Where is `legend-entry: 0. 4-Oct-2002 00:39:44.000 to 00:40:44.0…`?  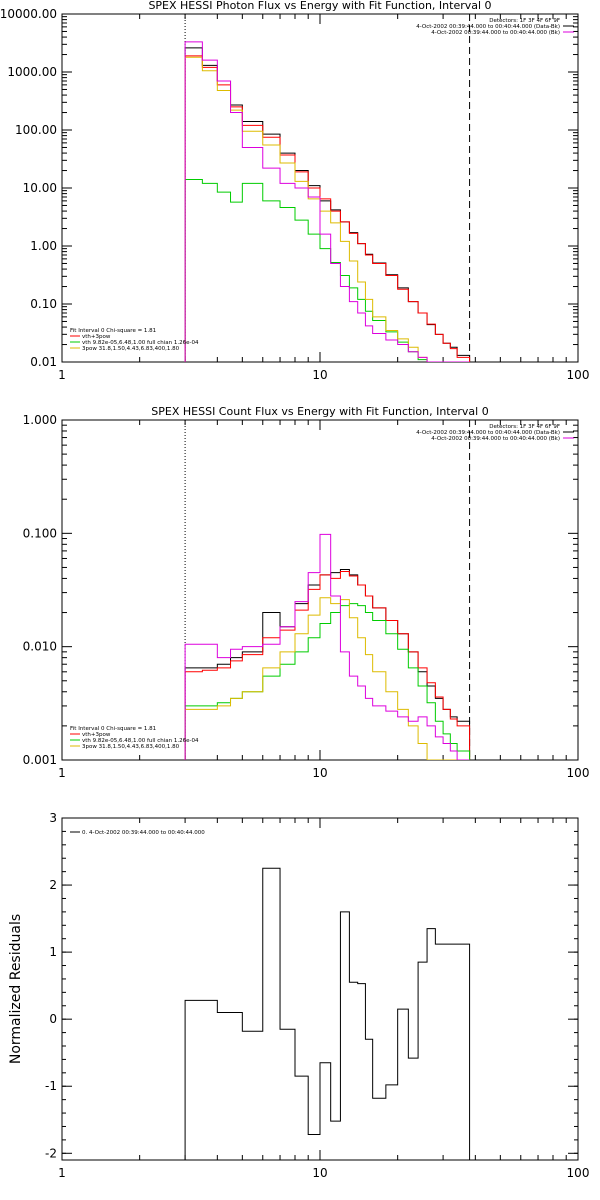 legend-entry: 0. 4-Oct-2002 00:39:44.000 to 00:40:44.0… is located at coordinates (143, 833).